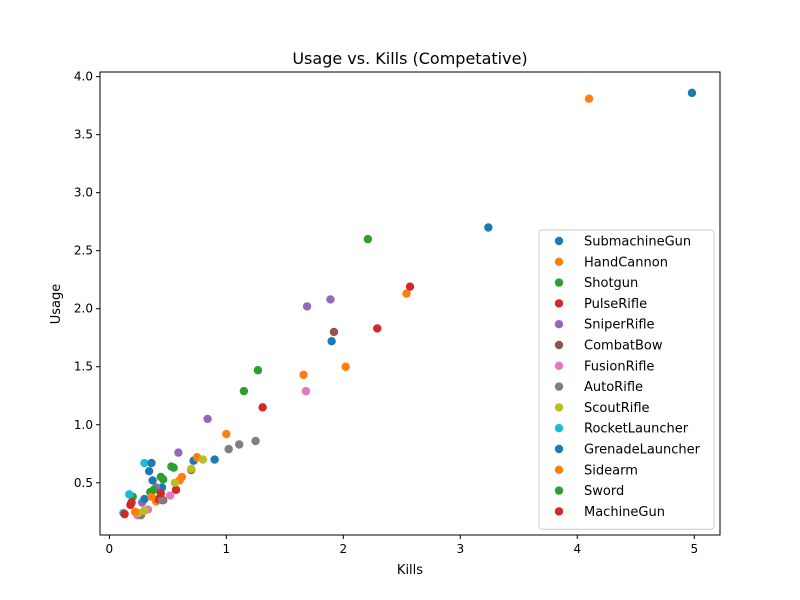 This screenshot has height=600, width=800. I want to click on legend-label: HandCannon, so click(626, 262).